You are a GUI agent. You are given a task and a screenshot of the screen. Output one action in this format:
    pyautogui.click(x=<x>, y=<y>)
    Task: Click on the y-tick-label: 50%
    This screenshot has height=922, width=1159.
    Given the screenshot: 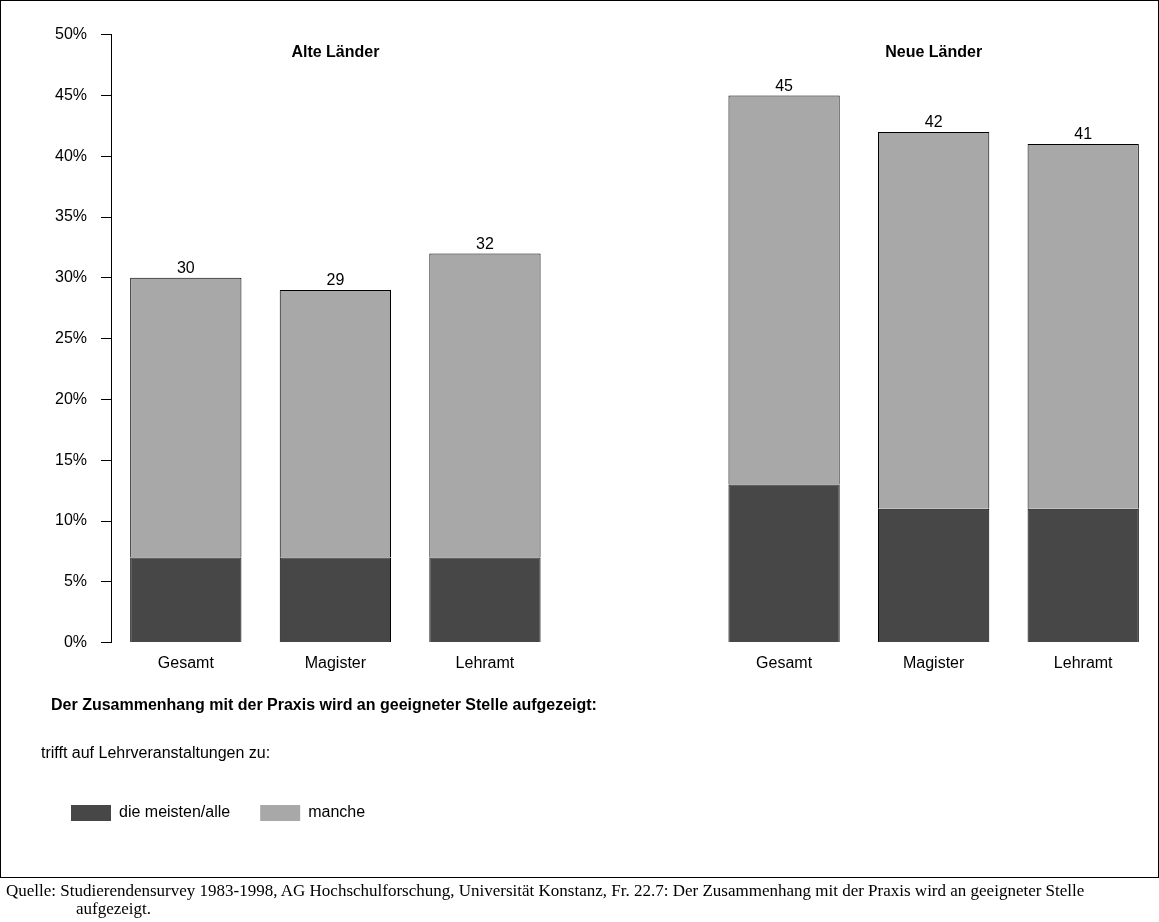 What is the action you would take?
    pyautogui.click(x=71, y=34)
    